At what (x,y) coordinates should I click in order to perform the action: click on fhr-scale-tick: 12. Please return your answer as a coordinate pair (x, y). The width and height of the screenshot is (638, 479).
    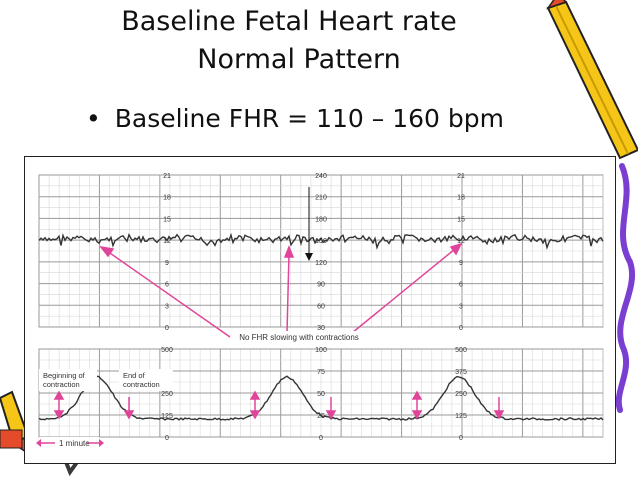
    Looking at the image, I should click on (461, 241).